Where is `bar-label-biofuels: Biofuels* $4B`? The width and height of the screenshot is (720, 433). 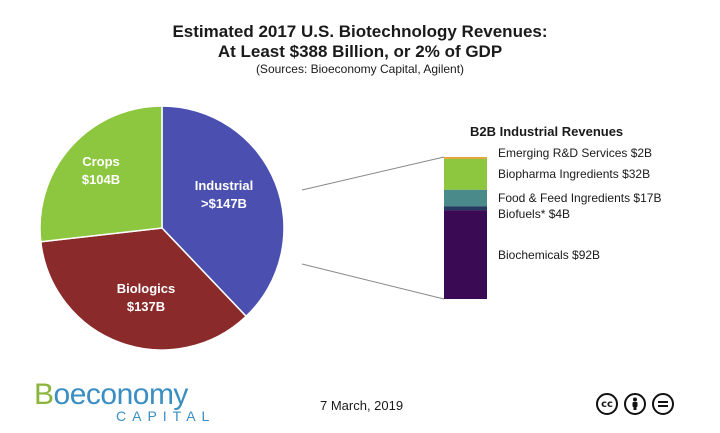
bar-label-biofuels: Biofuels* $4B is located at coordinates (534, 214).